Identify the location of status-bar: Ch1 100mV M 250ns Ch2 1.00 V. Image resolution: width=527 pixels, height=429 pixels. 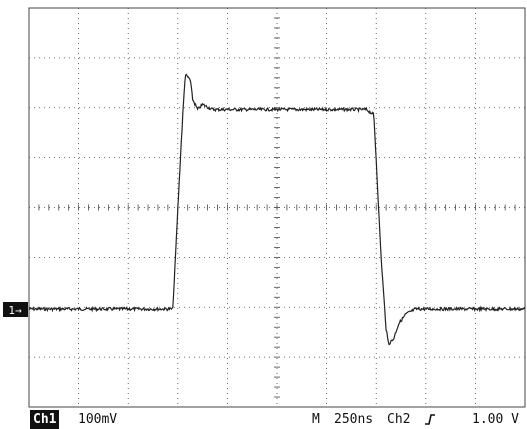
(263, 419).